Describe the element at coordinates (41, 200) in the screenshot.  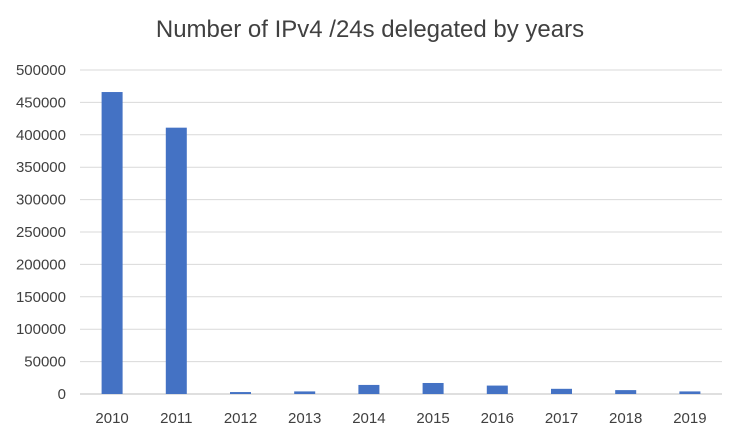
I see `y-tick-label: 300000` at that location.